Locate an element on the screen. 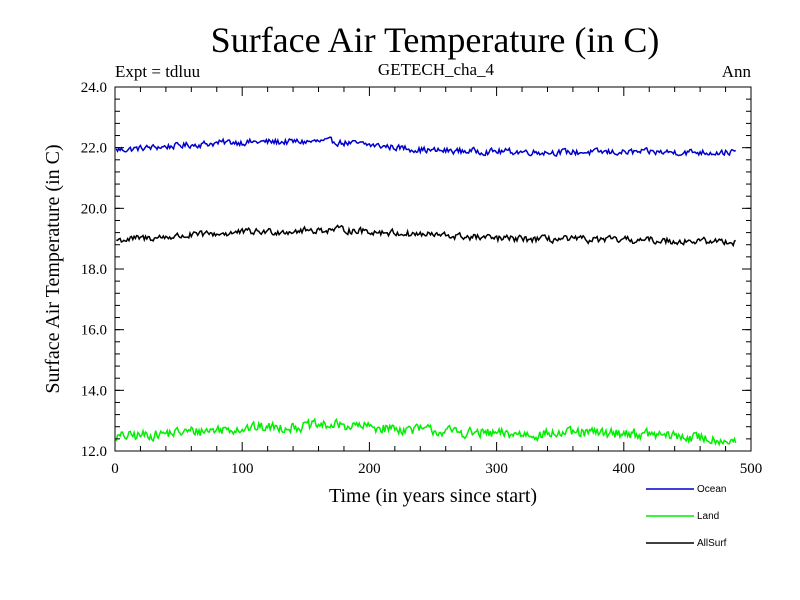 Image resolution: width=800 pixels, height=600 pixels. y-tick-label: 20.0 is located at coordinates (94, 209).